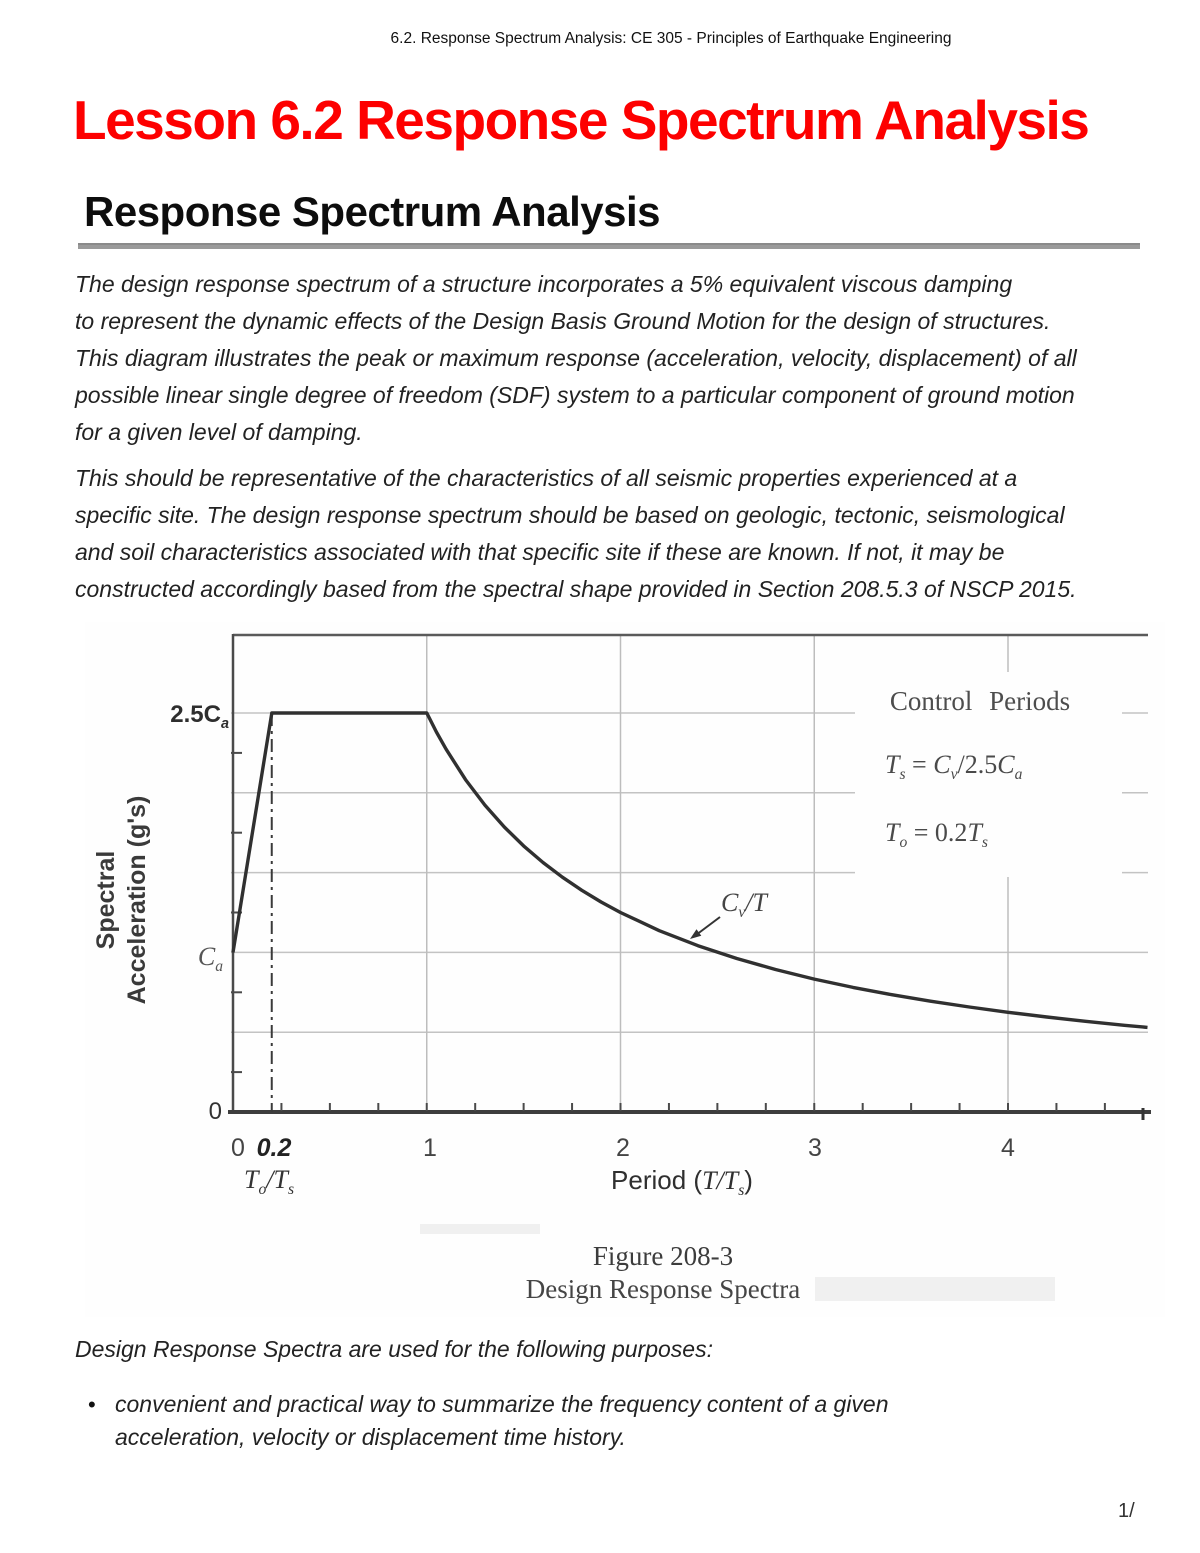 This screenshot has width=1200, height=1553. Describe the element at coordinates (1126, 1511) in the screenshot. I see `page-number: 1/` at that location.